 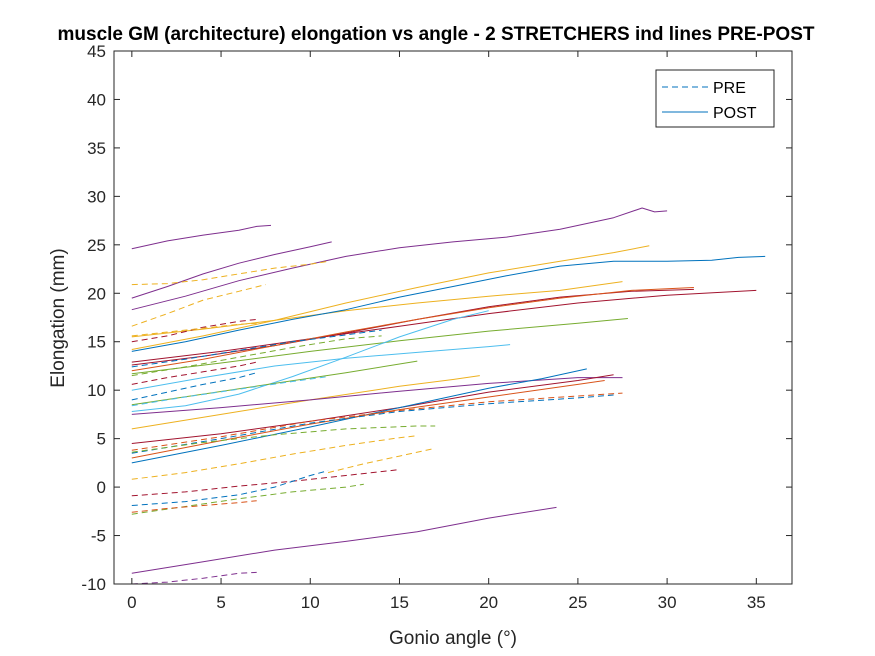 What do you see at coordinates (96, 390) in the screenshot?
I see `y-tick-label: 10` at bounding box center [96, 390].